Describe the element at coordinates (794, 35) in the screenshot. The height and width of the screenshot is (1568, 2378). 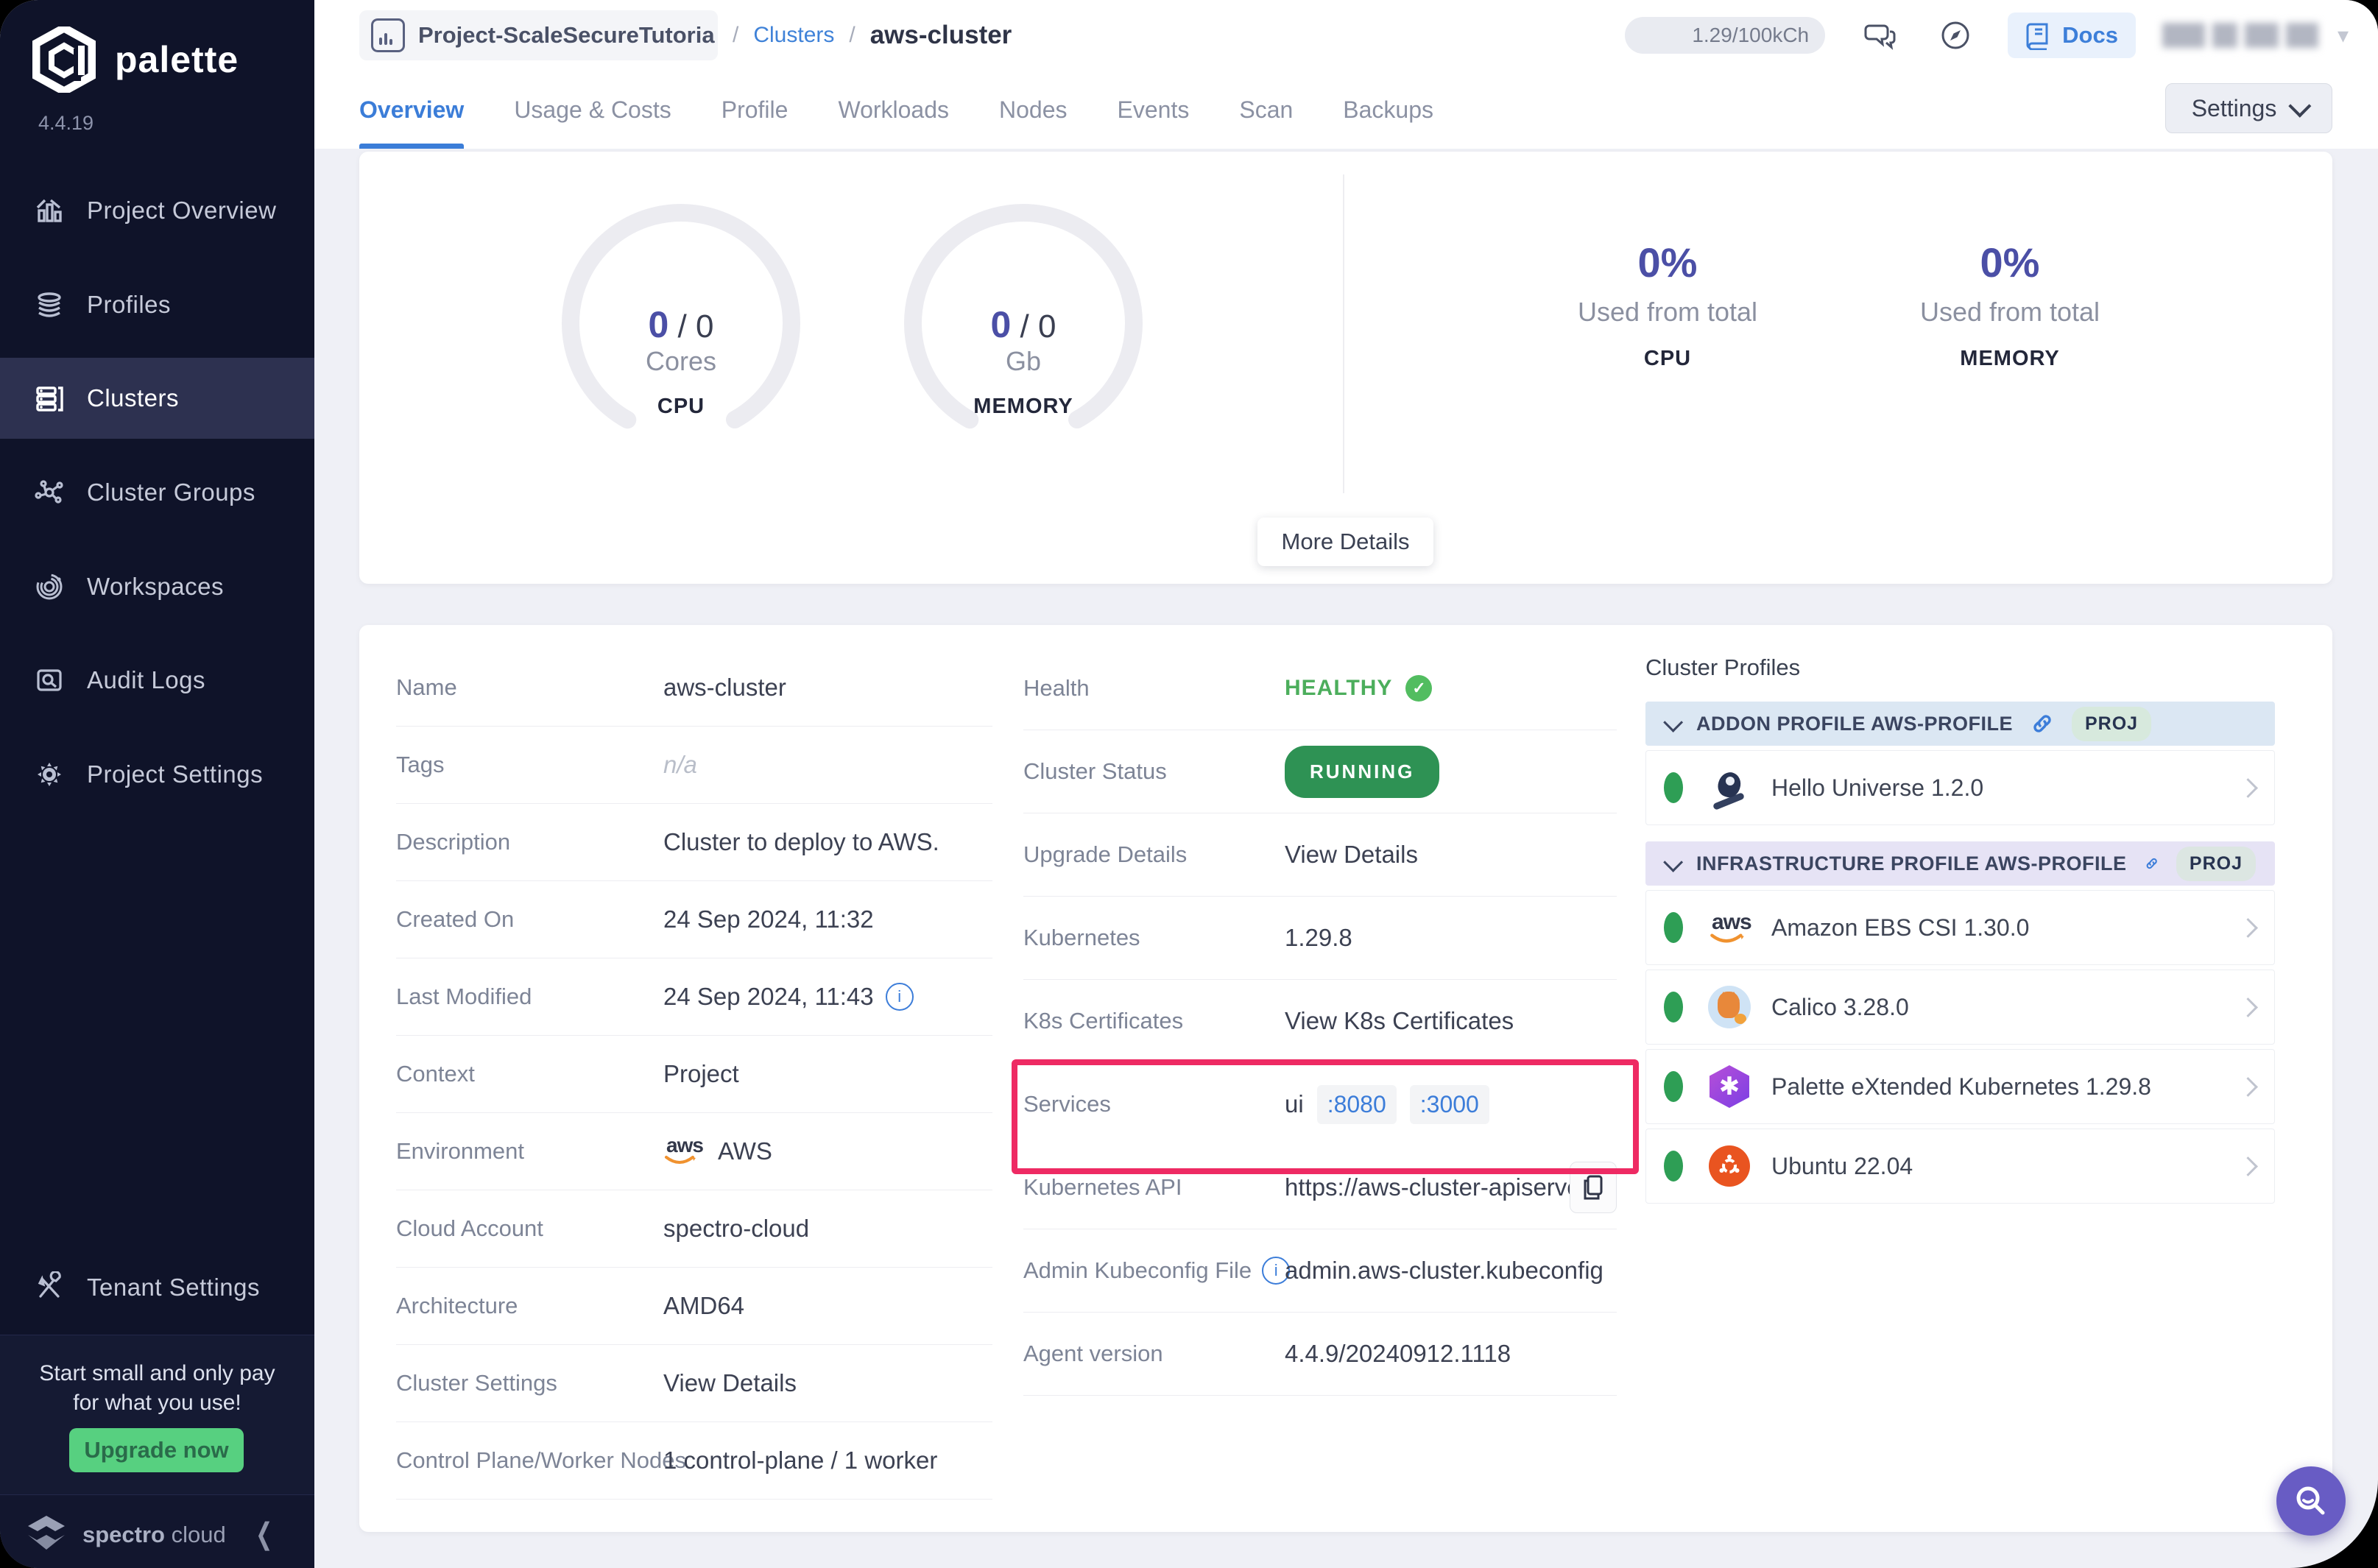
I see `breadcrumb-clusters-link: Clusters` at that location.